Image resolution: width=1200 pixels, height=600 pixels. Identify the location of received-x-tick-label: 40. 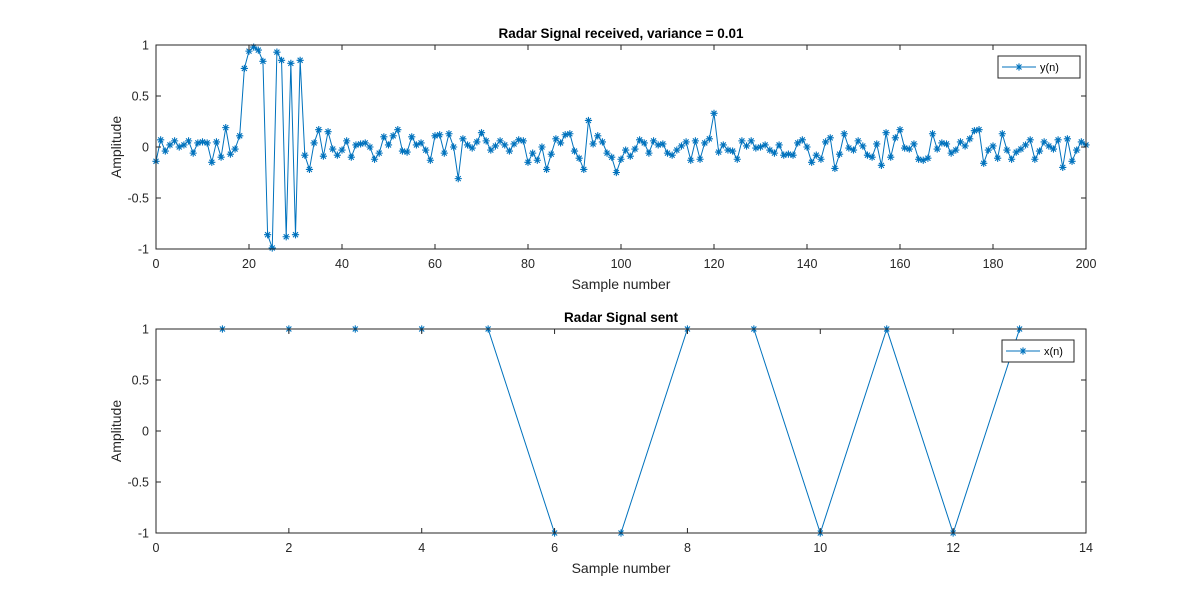
(342, 264).